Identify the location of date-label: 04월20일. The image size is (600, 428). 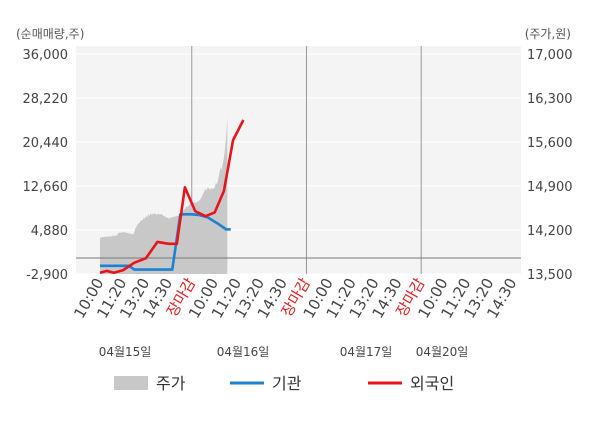
(442, 352).